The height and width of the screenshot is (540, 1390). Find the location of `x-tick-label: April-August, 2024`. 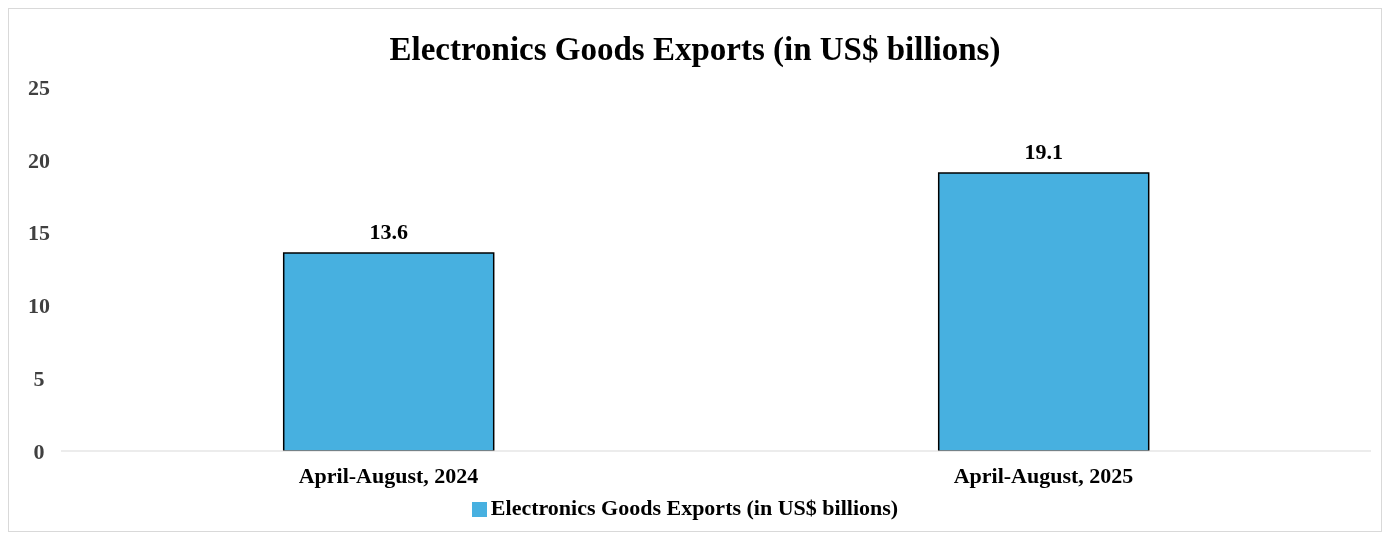

x-tick-label: April-August, 2024 is located at coordinates (388, 475).